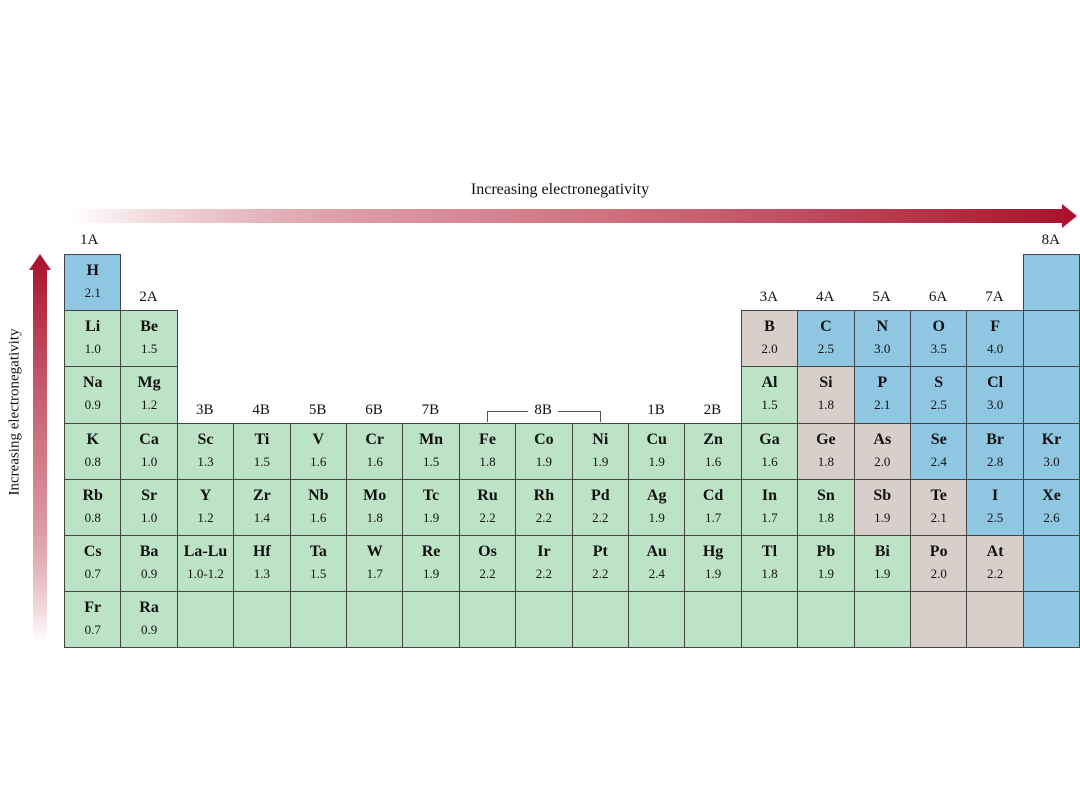 This screenshot has height=810, width=1080. What do you see at coordinates (938, 517) in the screenshot?
I see `electronegativity-value: 2.1` at bounding box center [938, 517].